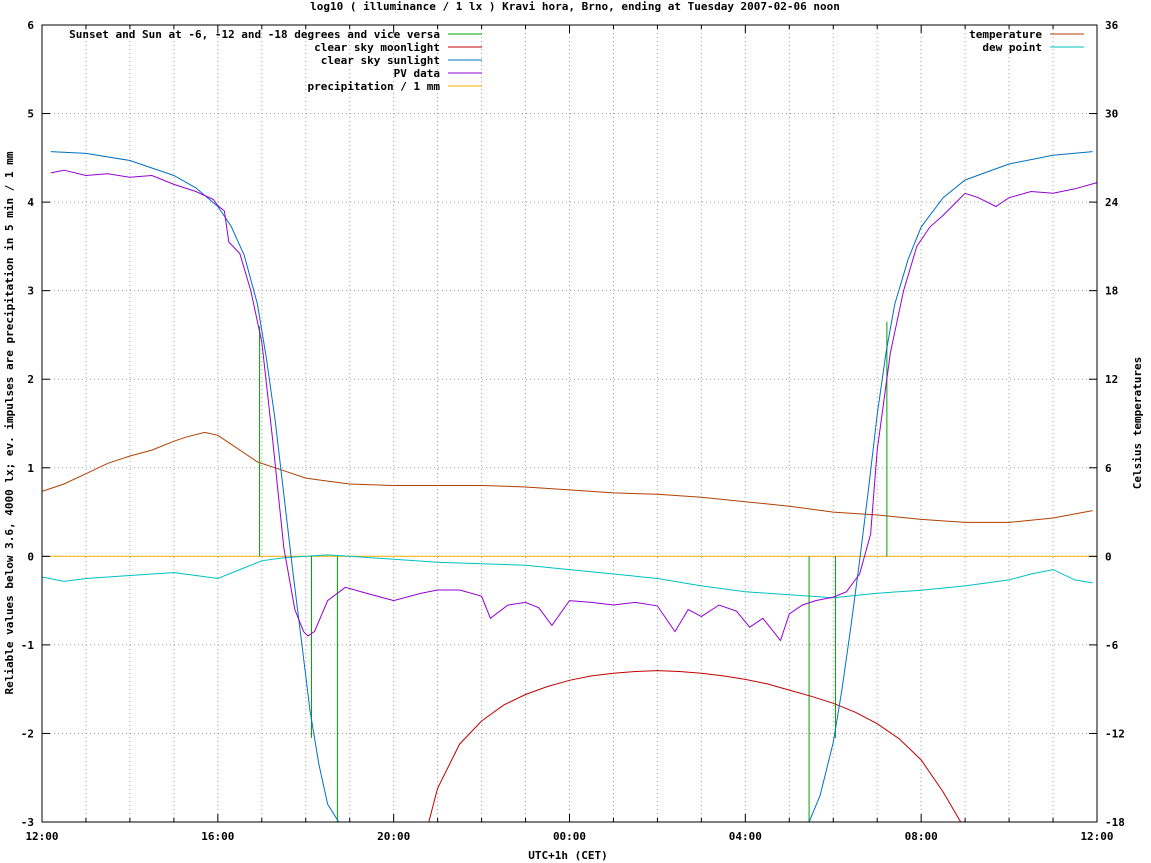  Describe the element at coordinates (1108, 556) in the screenshot. I see `y2-tick-label: 0` at that location.